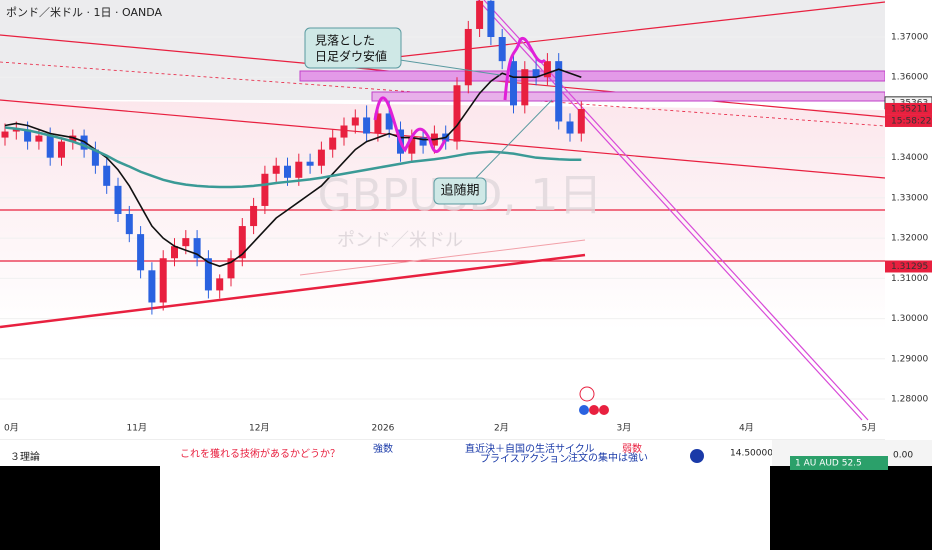 The image size is (932, 550). I want to click on y-tick-label: 1.32000, so click(909, 239).